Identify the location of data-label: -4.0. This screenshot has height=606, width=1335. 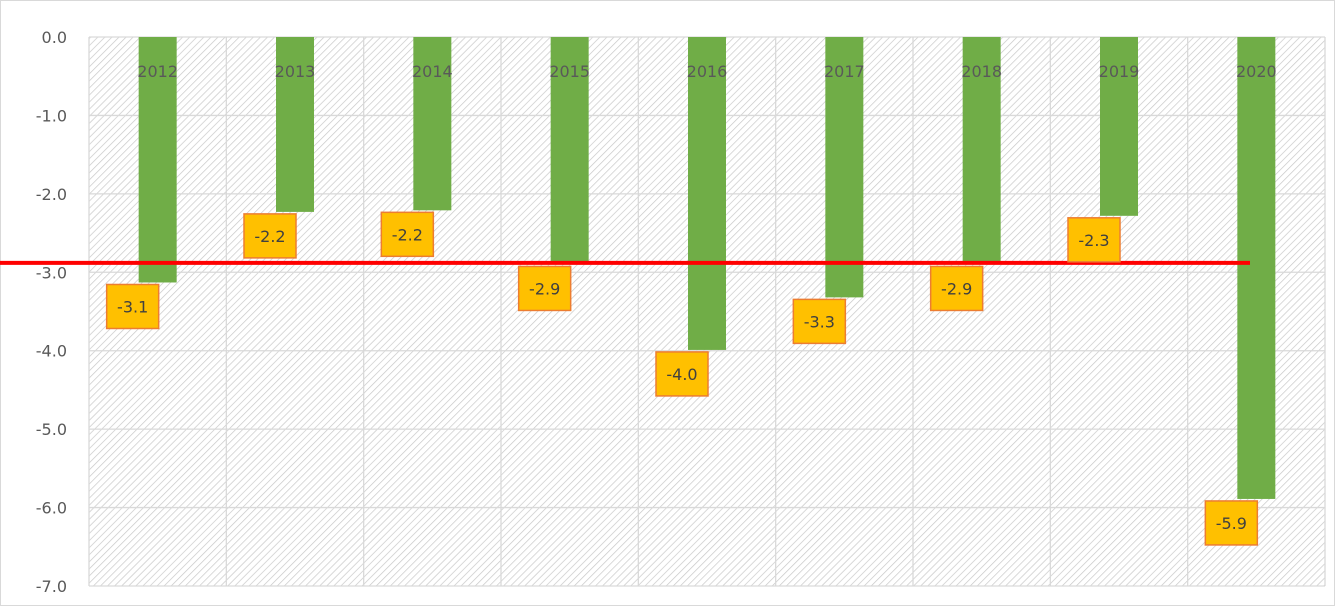
(681, 374).